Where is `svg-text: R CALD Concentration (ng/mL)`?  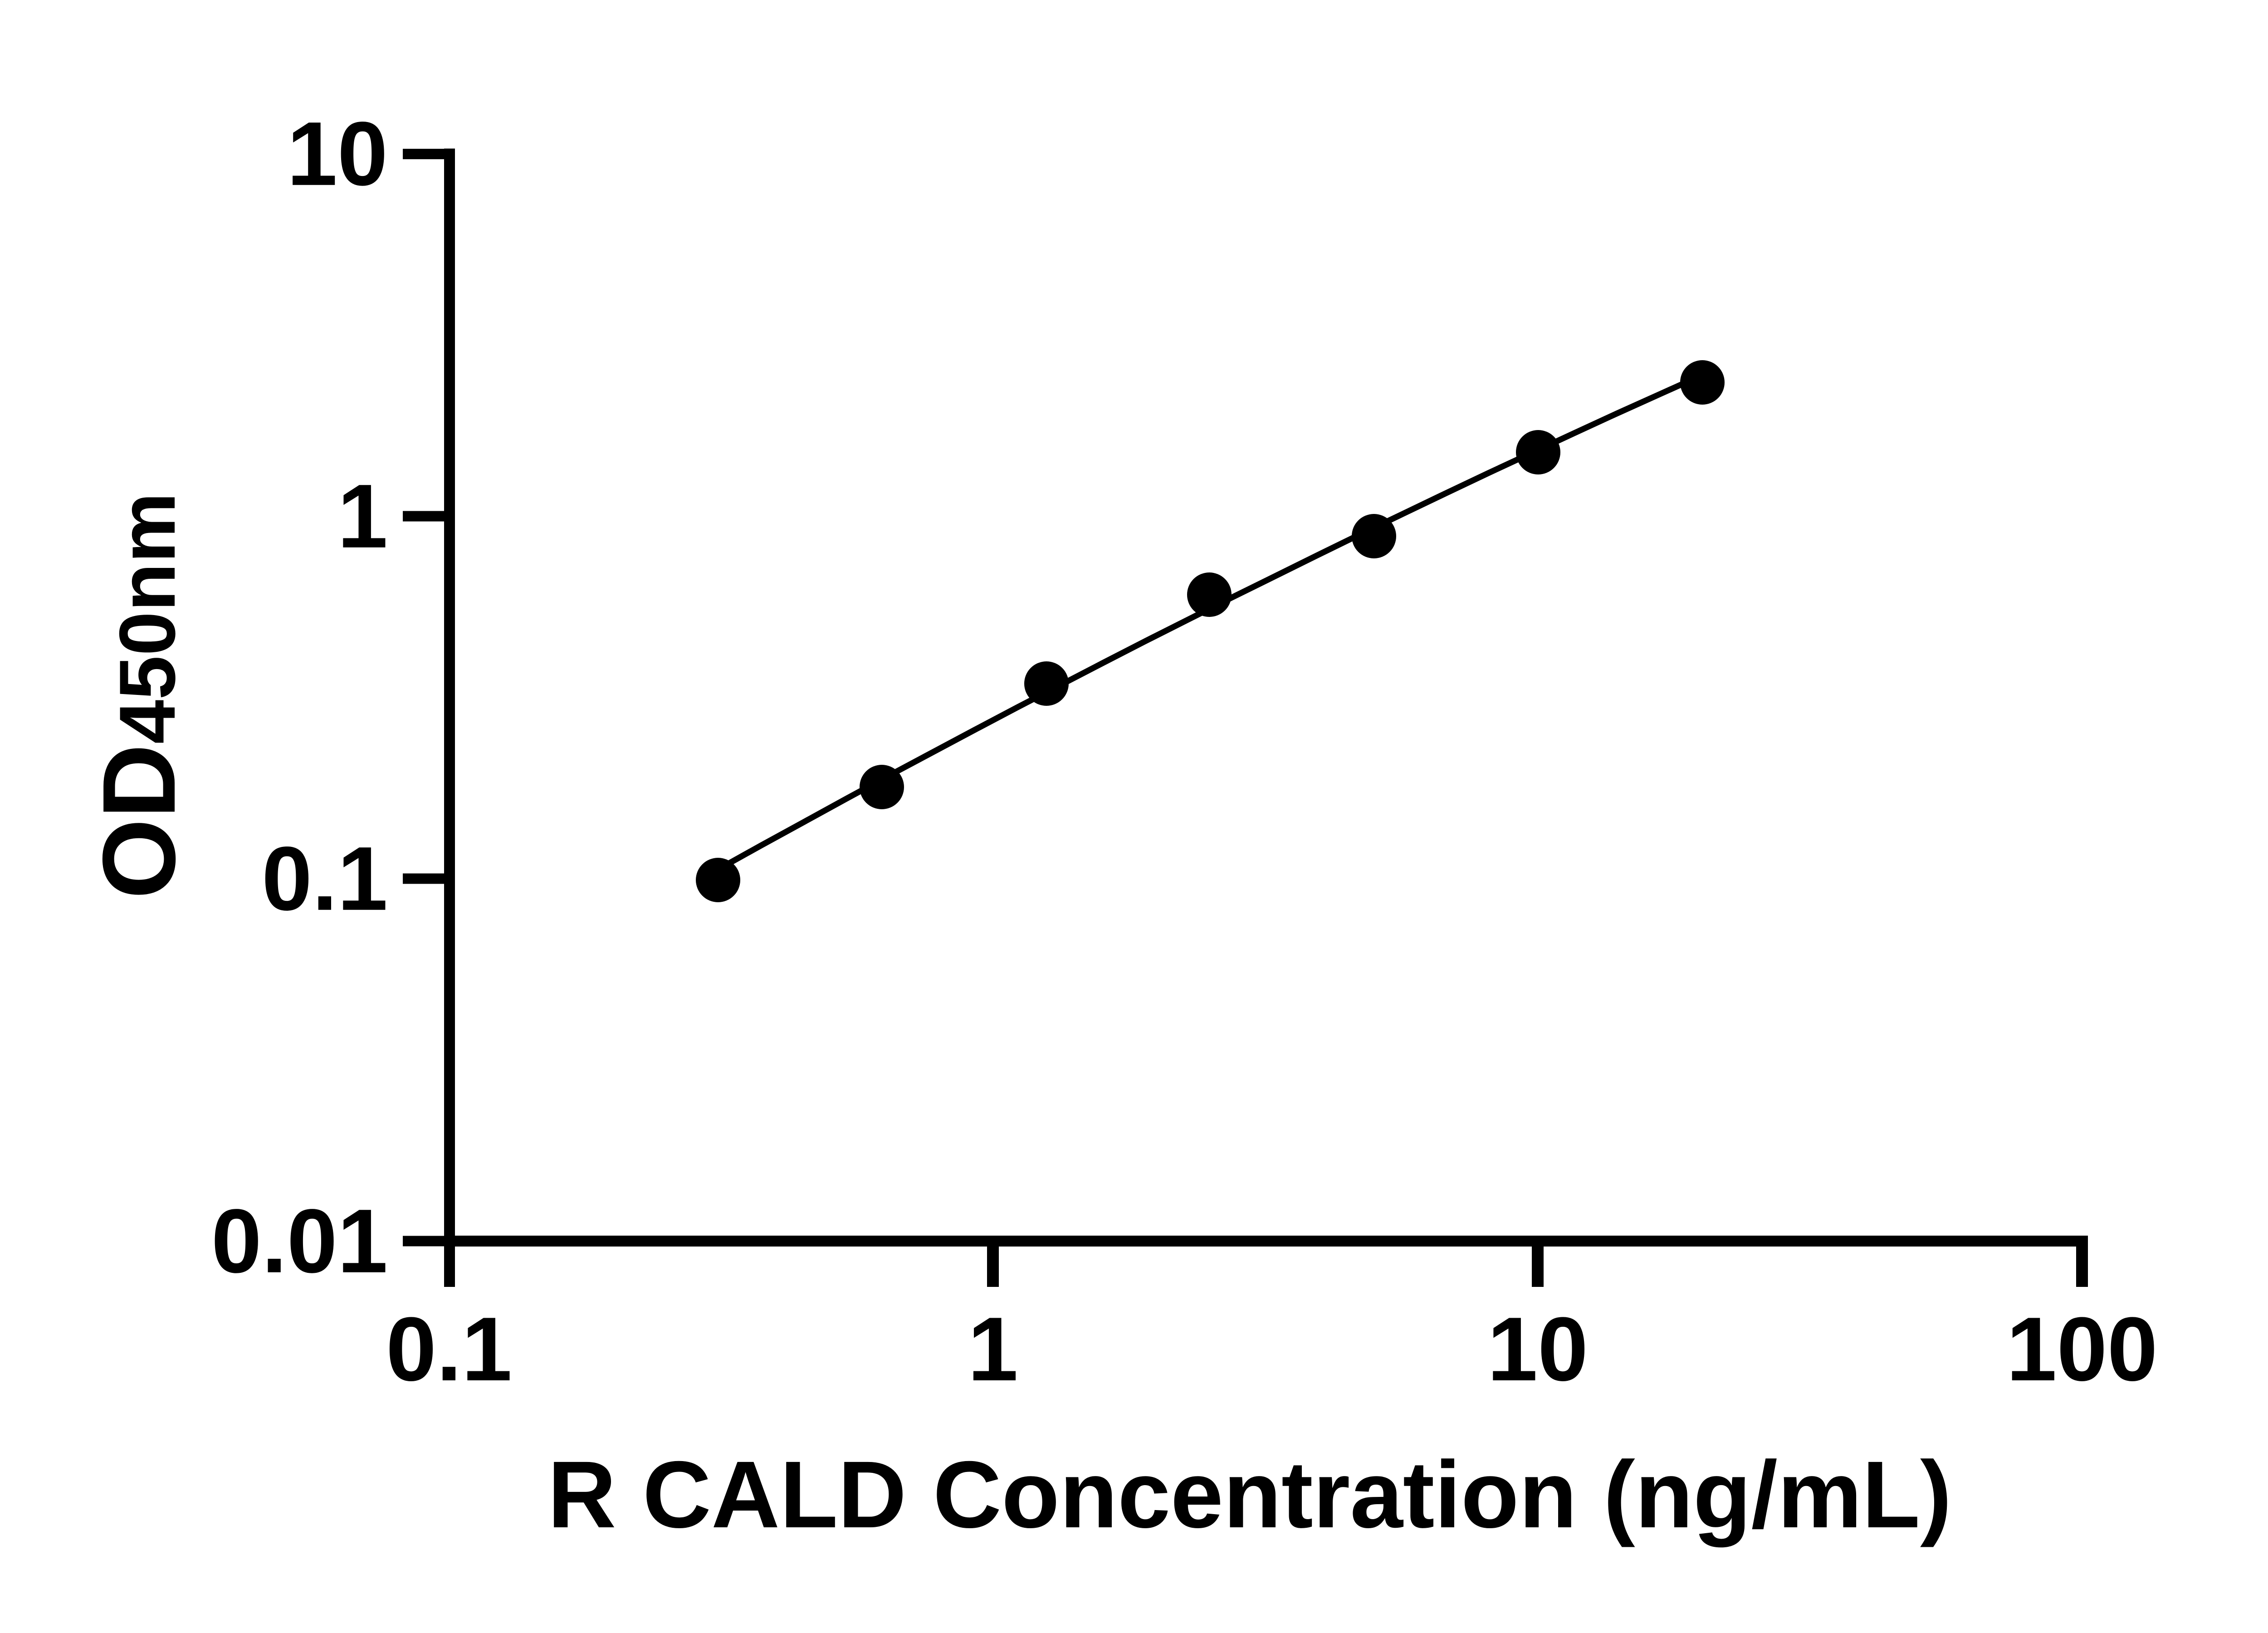 svg-text: R CALD Concentration (ng/mL) is located at coordinates (1250, 1495).